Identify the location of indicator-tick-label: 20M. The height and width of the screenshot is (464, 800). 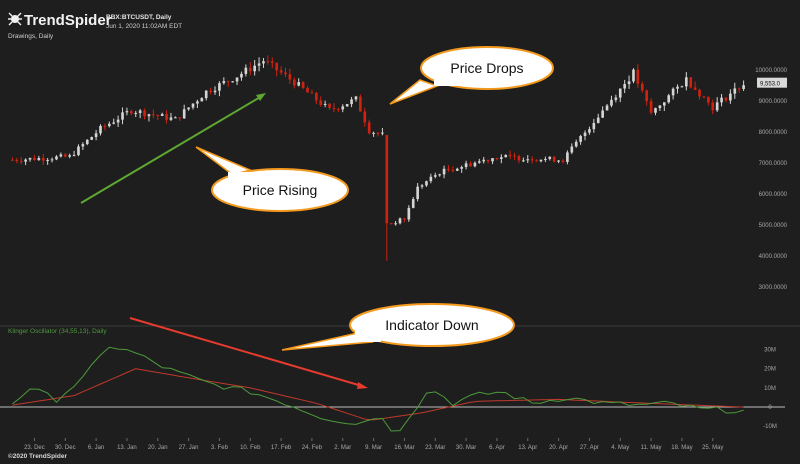
(770, 370).